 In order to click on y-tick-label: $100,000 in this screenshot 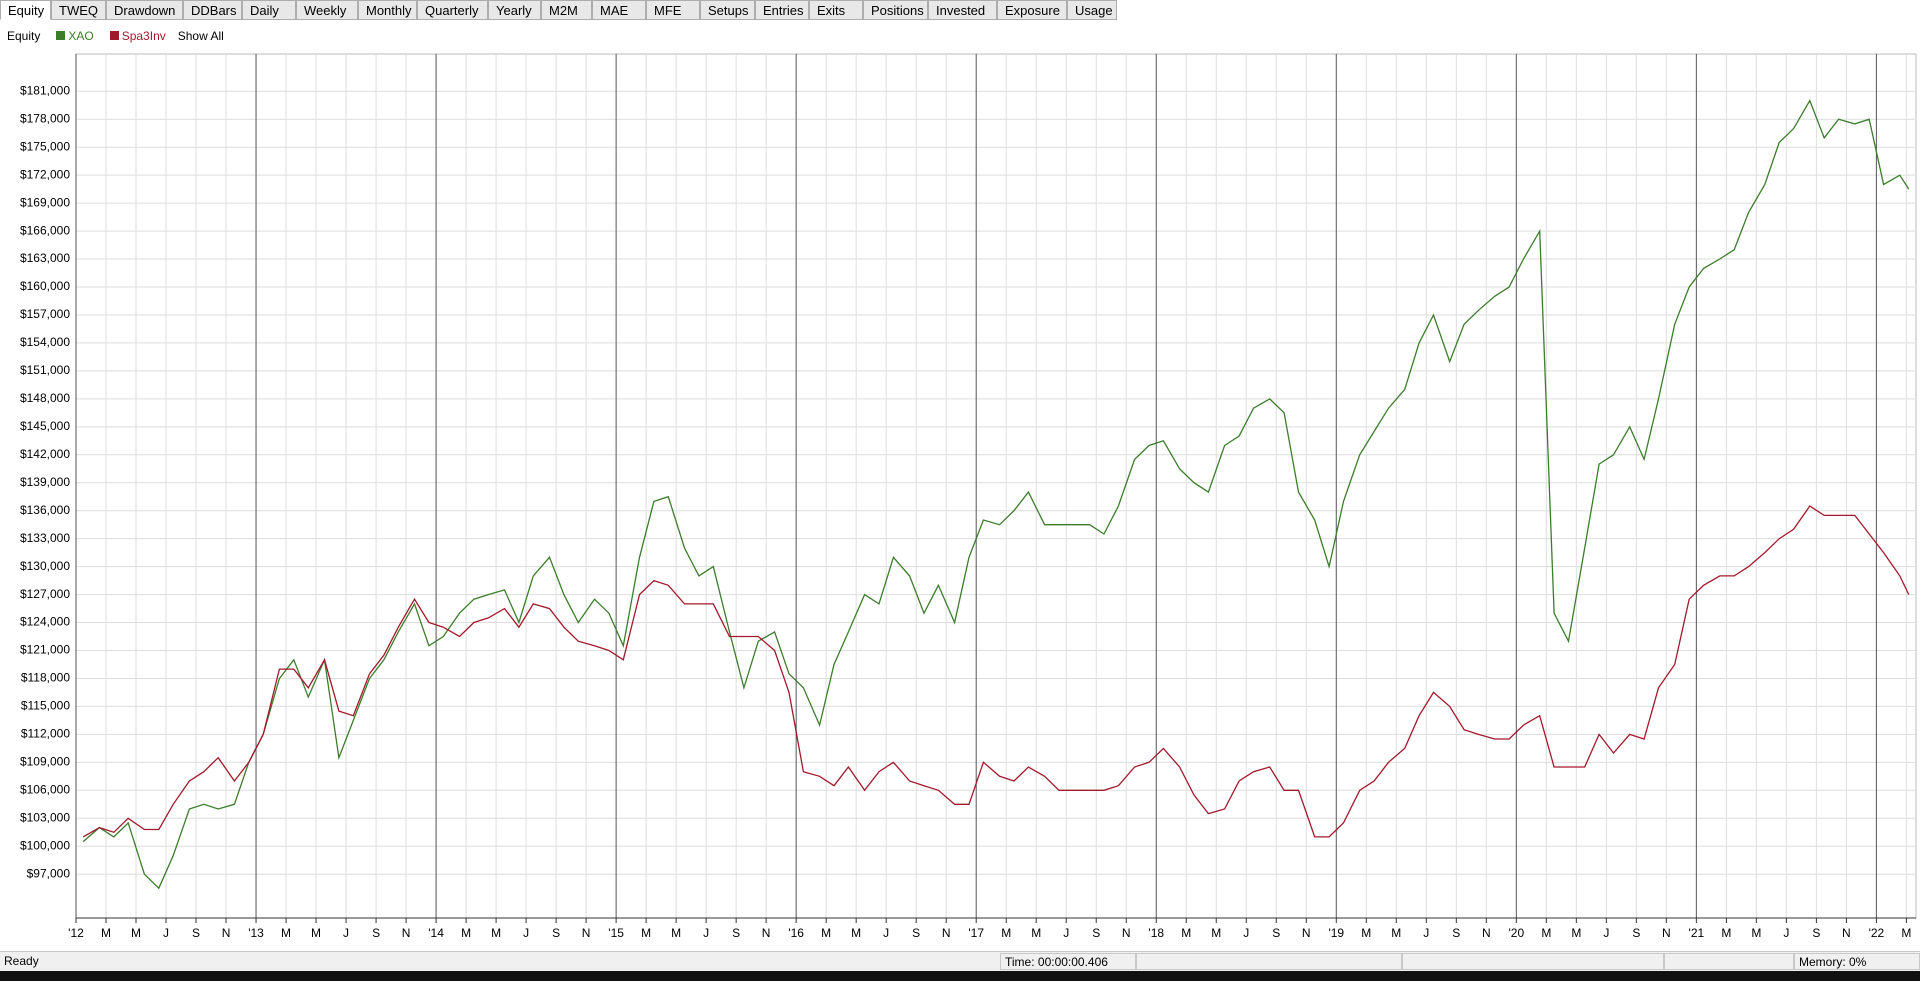, I will do `click(45, 845)`.